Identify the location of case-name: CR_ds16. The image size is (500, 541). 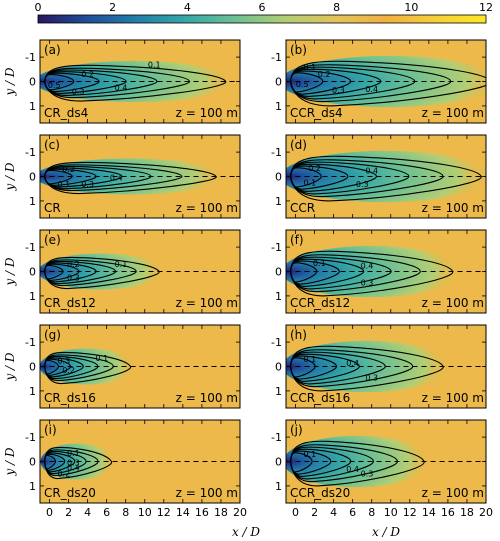
(70, 398).